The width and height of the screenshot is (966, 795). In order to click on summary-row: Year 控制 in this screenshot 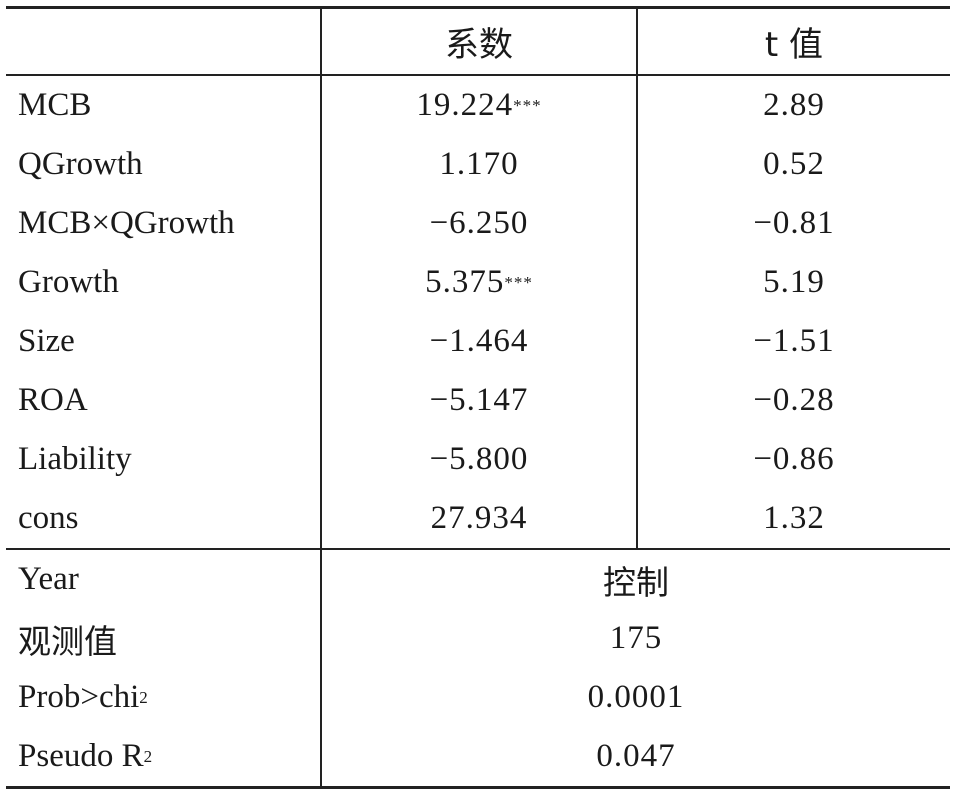, I will do `click(478, 578)`.